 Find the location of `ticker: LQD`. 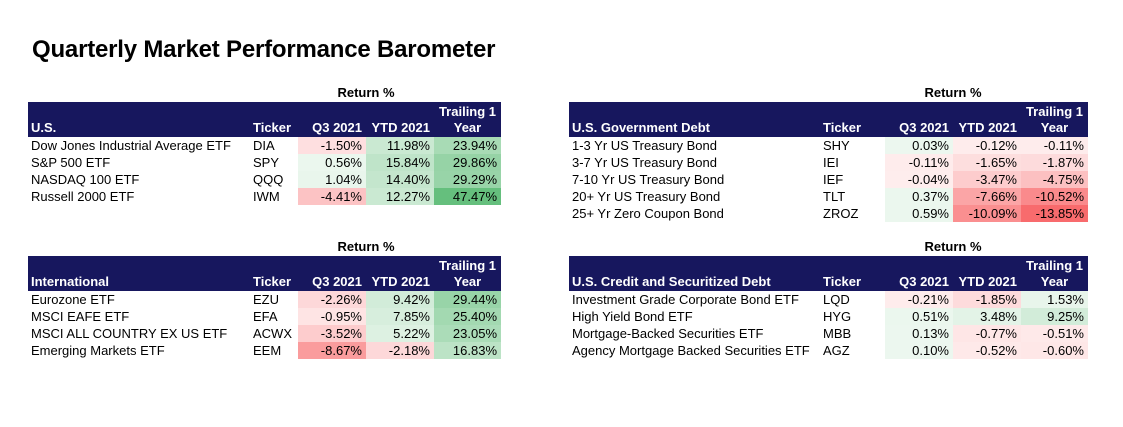

ticker: LQD is located at coordinates (836, 299).